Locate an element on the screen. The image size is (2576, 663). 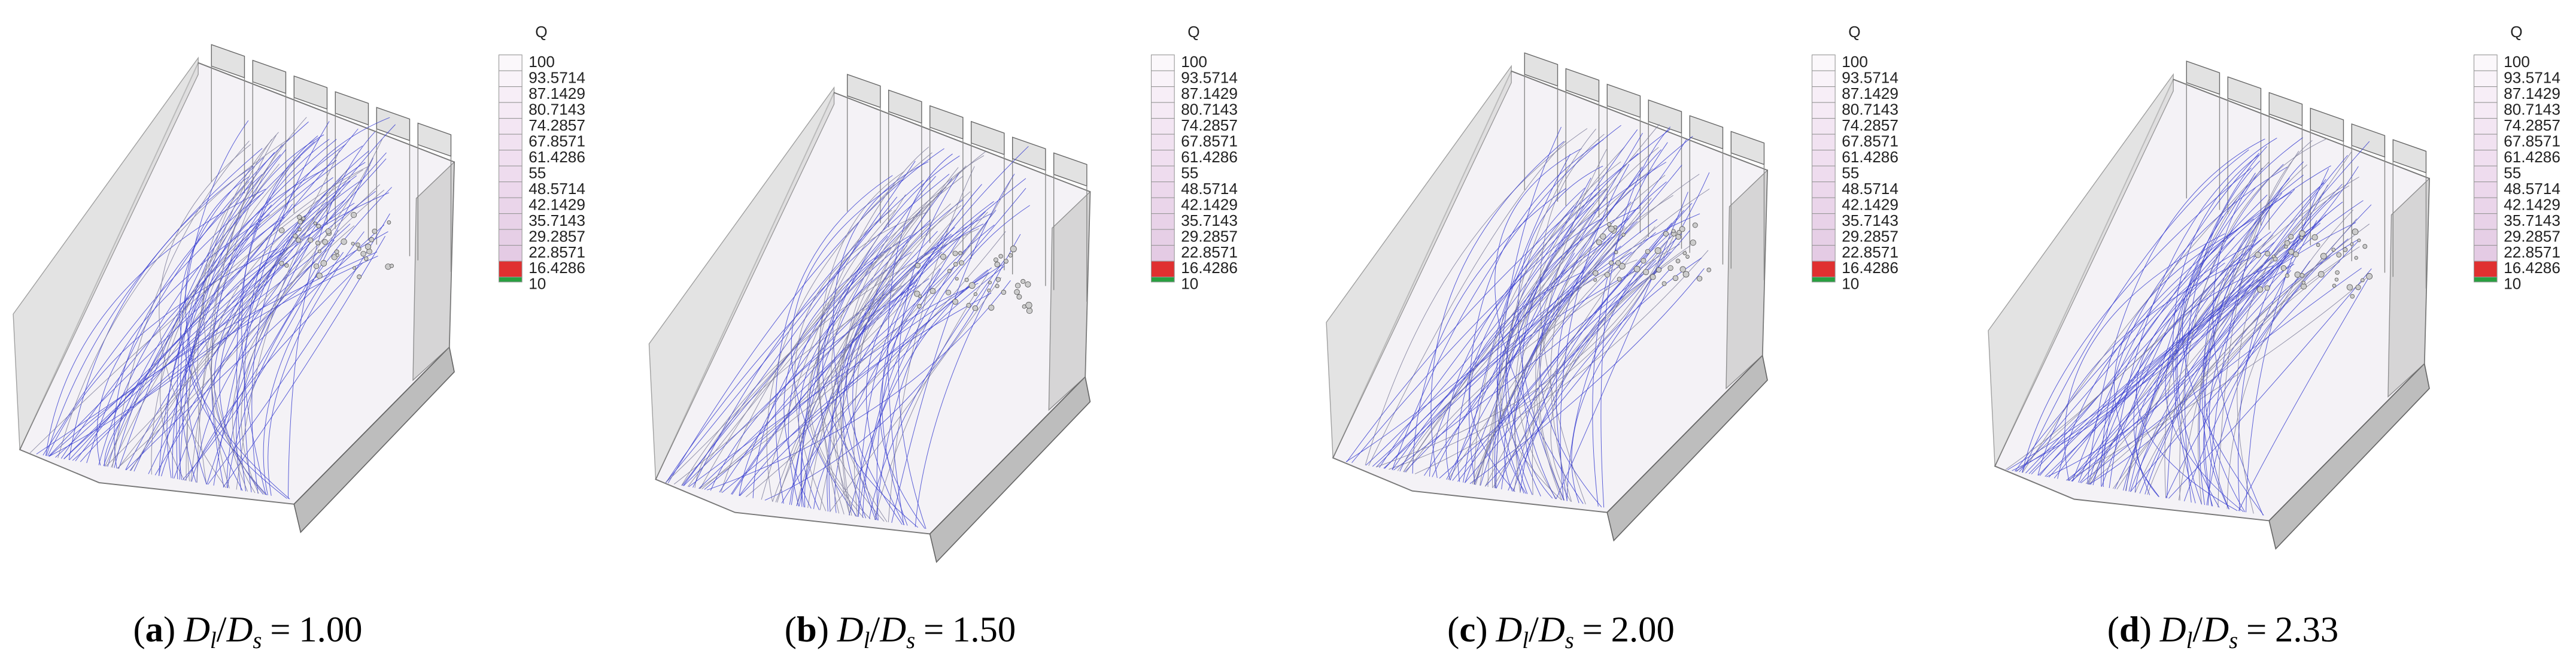
caption-slash: / is located at coordinates (875, 630).